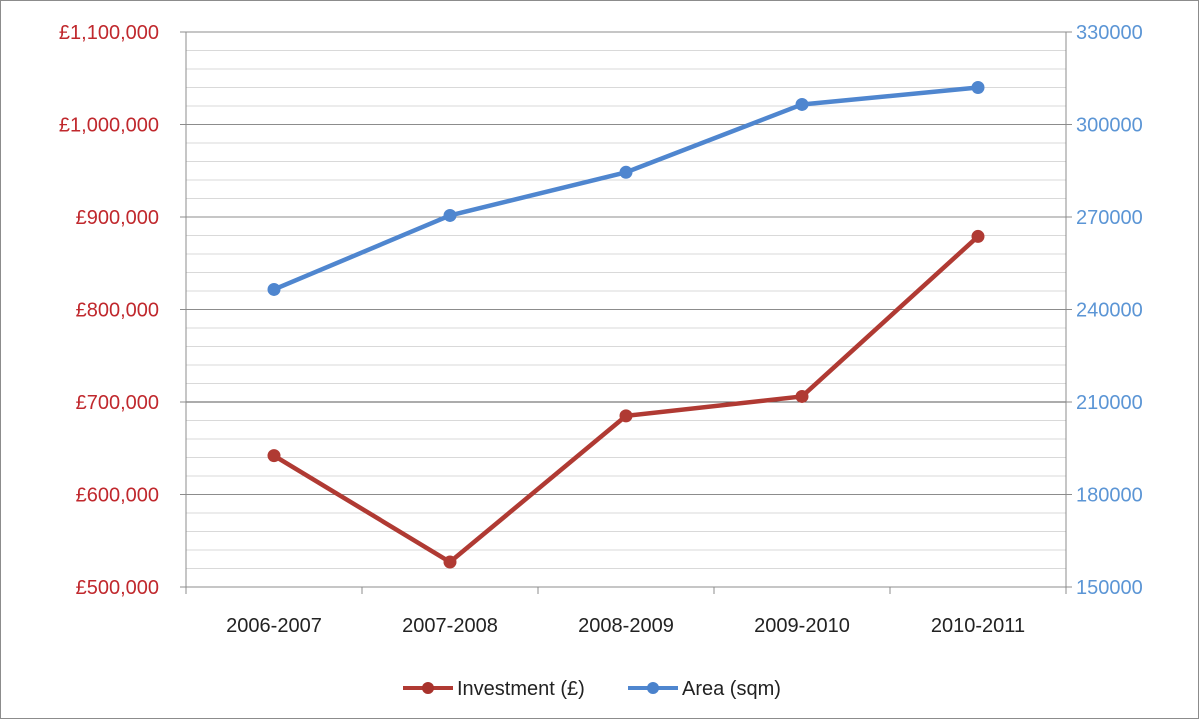 Image resolution: width=1199 pixels, height=719 pixels. I want to click on legend-item-investment: Investment (£), so click(494, 689).